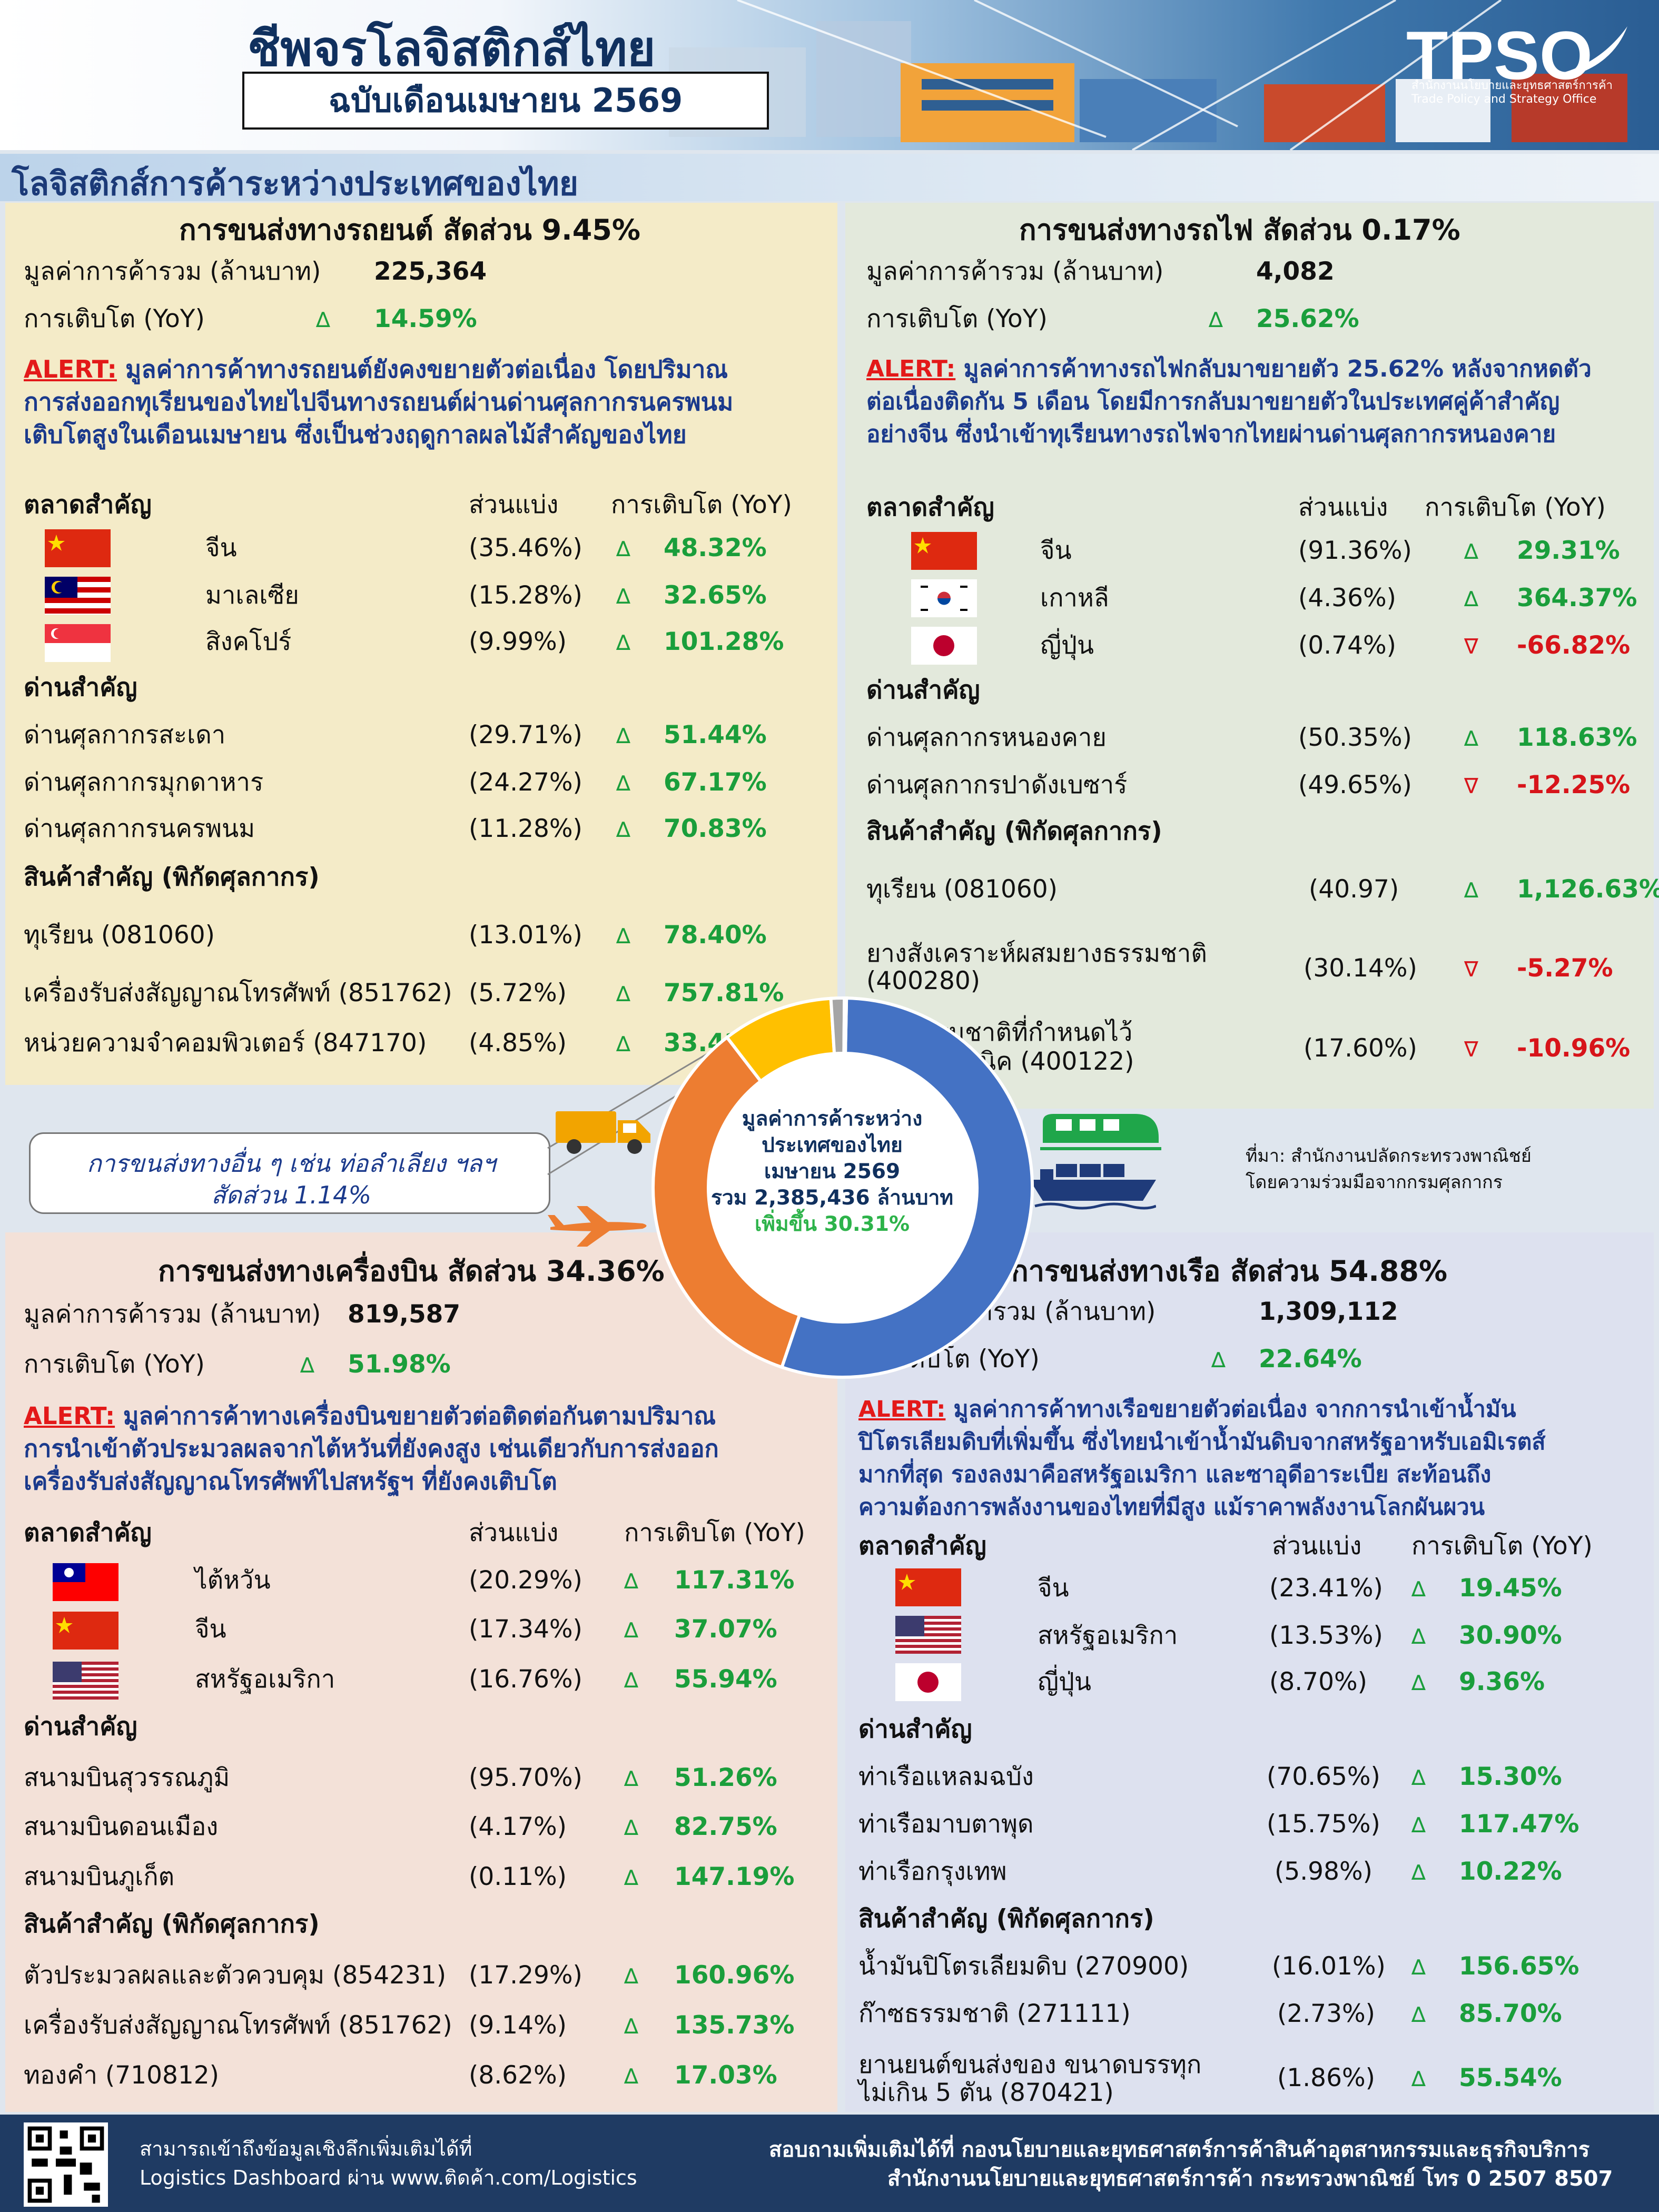 This screenshot has height=2212, width=1659. I want to click on sea-product-share: (2.73%), so click(1326, 2013).